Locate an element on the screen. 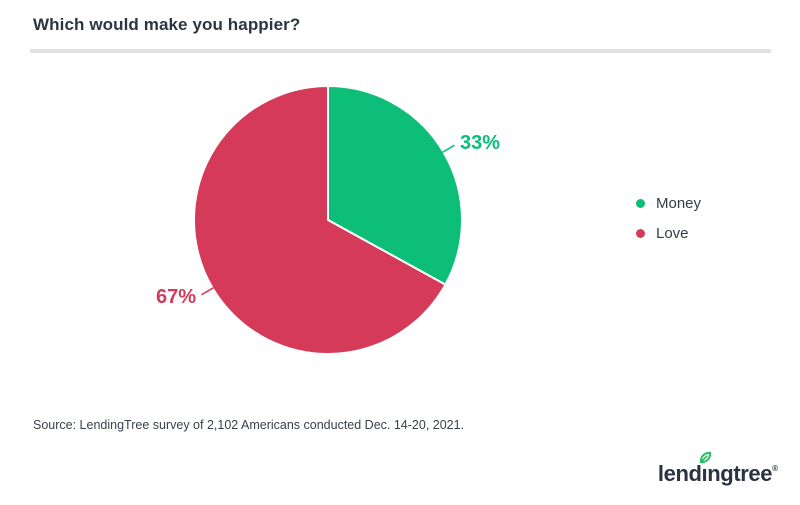  data-label-connector-love is located at coordinates (207, 291).